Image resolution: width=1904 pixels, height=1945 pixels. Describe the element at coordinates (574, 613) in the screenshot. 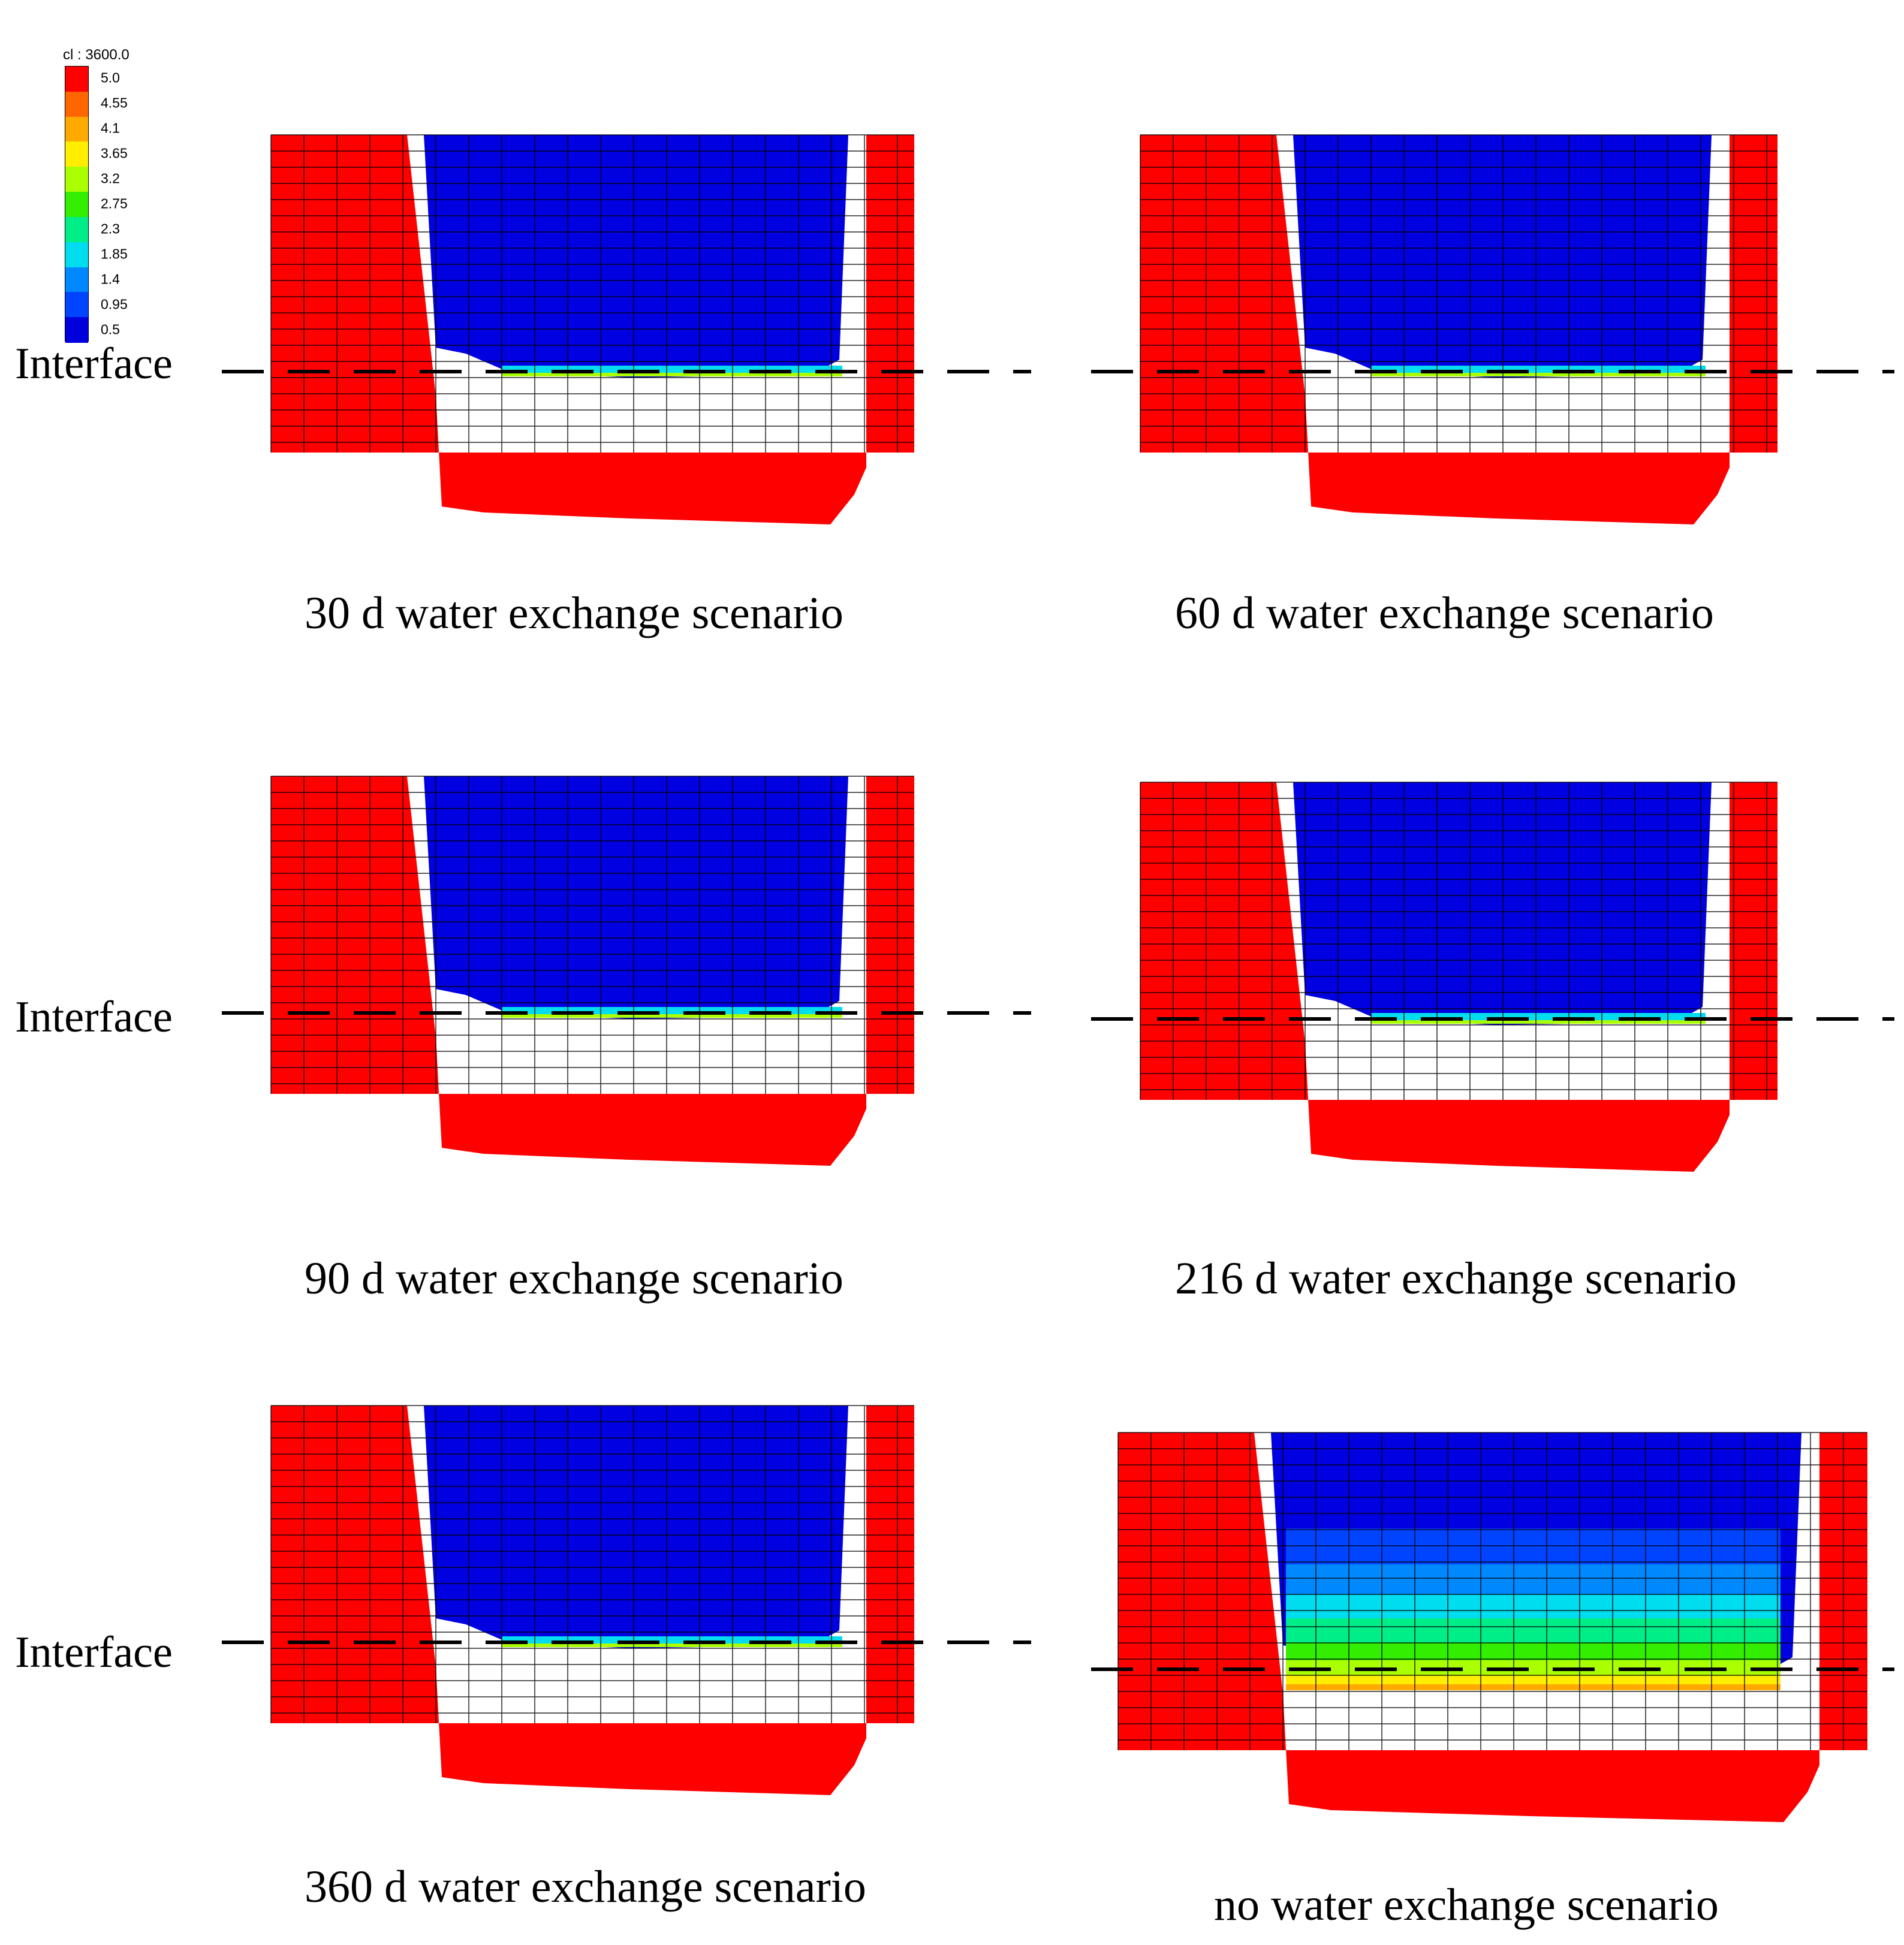

I see `caption-30d: 30 d water exchange scenario` at that location.